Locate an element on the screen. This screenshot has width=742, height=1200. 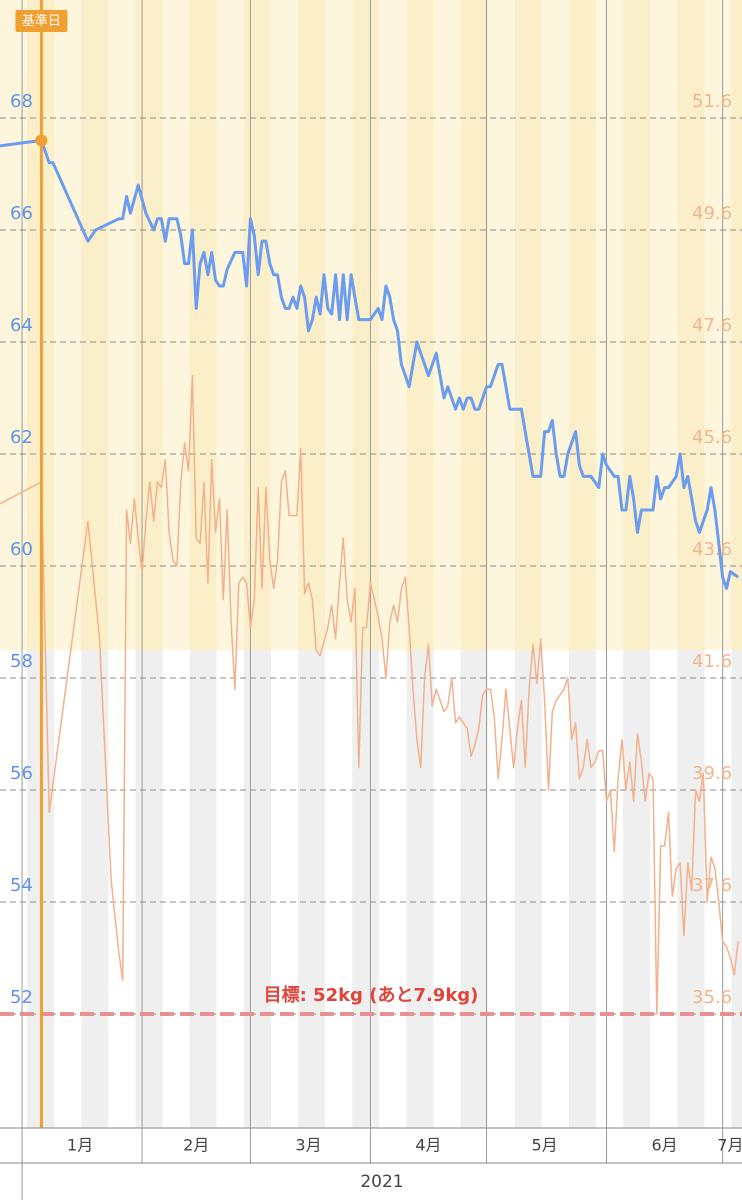
x-tick-label: 6月 is located at coordinates (664, 1145).